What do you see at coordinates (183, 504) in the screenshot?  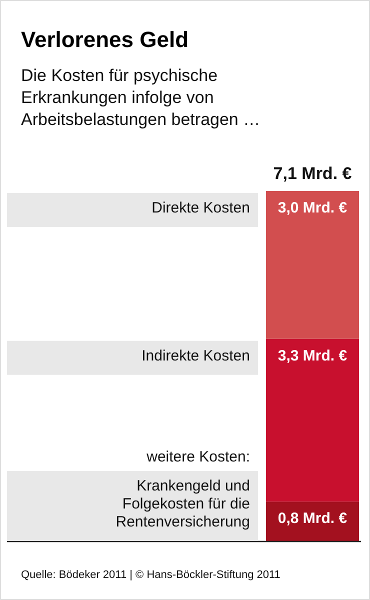 I see `series-label: Krankengeld und Folgekosten für die Rentenversicherung` at bounding box center [183, 504].